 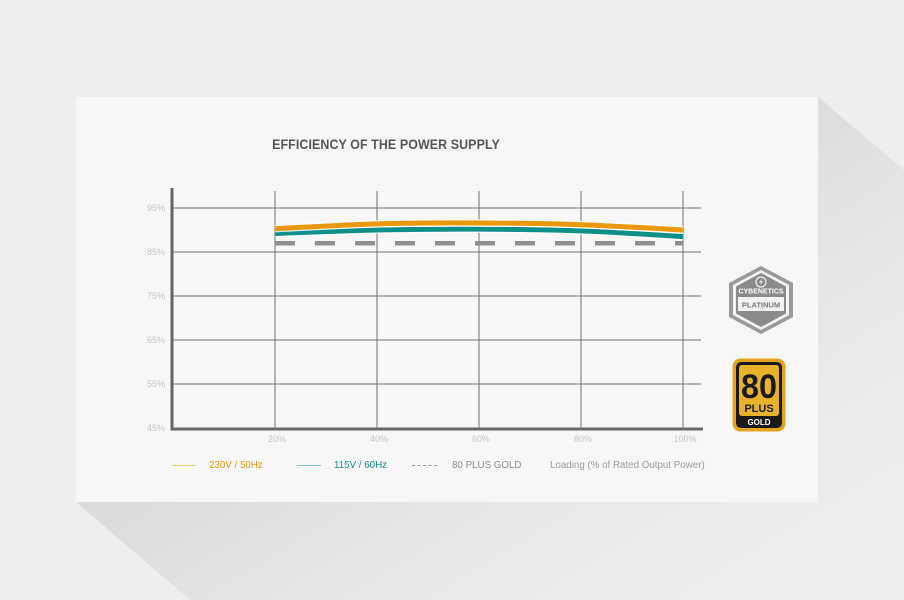 I want to click on x-tick-label: 80%, so click(x=583, y=439).